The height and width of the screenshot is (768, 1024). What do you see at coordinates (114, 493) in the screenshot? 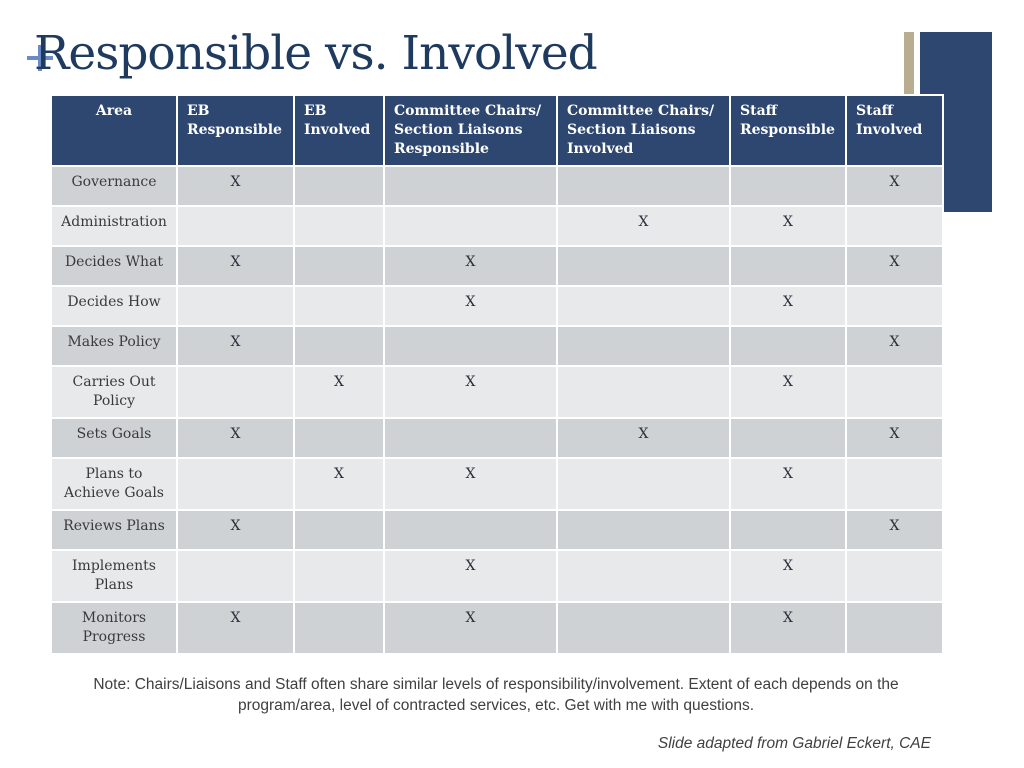
I see `text-line: Achieve Goals` at bounding box center [114, 493].